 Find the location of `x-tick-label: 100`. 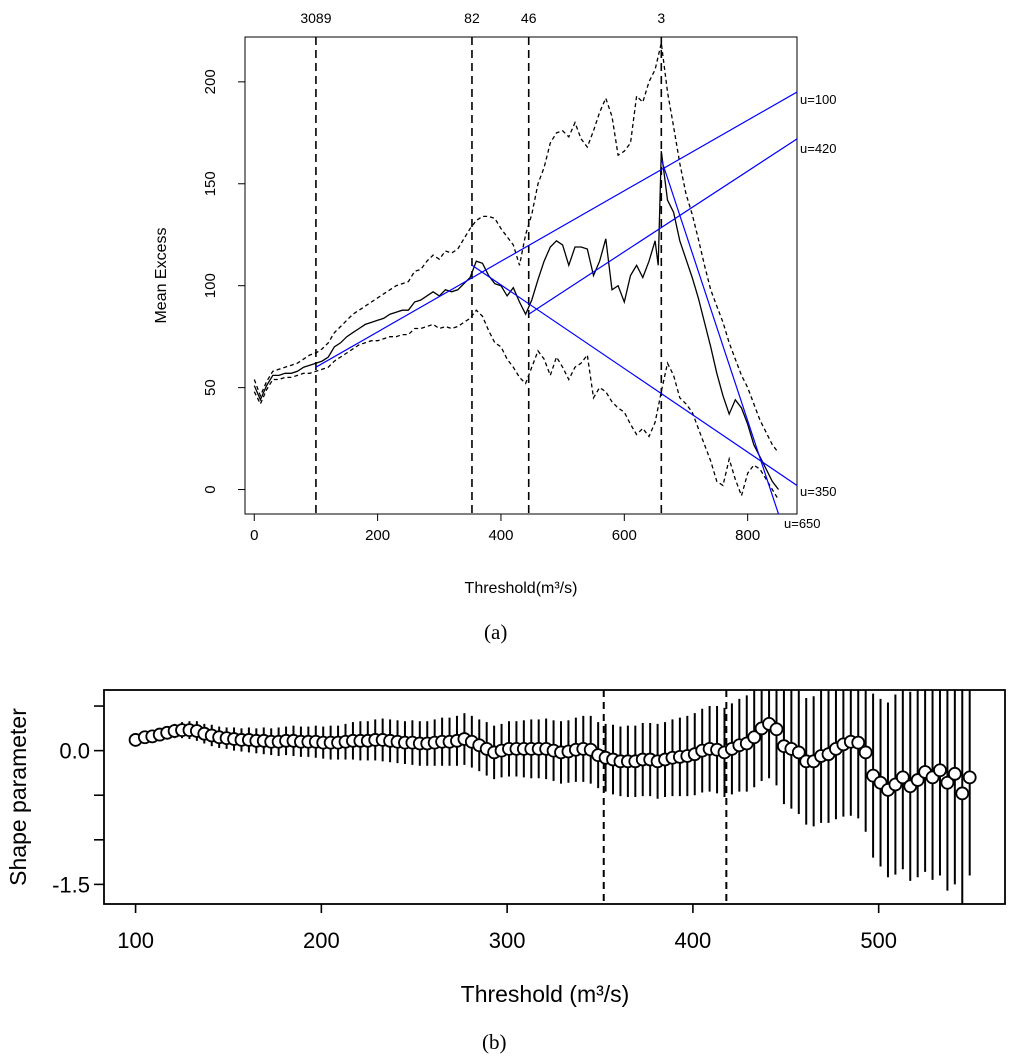

x-tick-label: 100 is located at coordinates (135, 940).